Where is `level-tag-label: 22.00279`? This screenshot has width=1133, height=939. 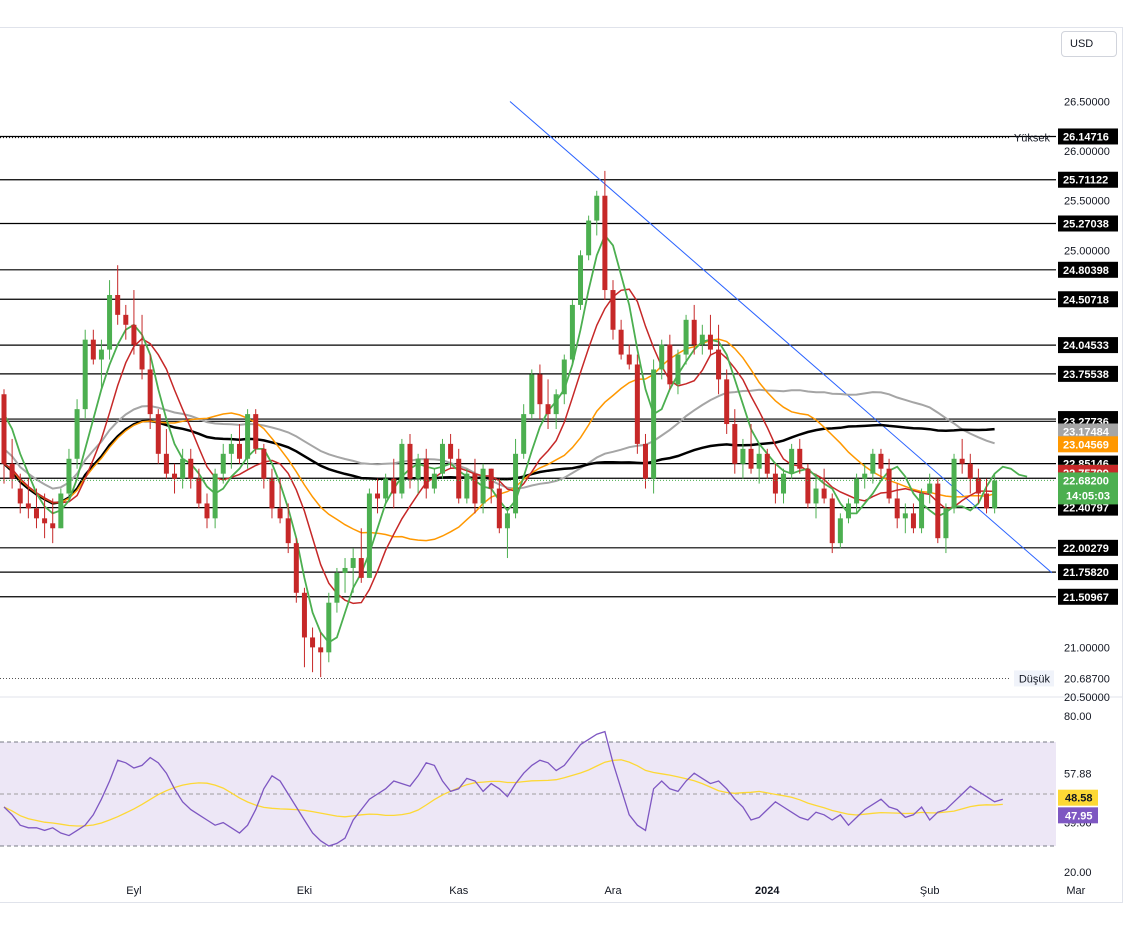
level-tag-label: 22.00279 is located at coordinates (1086, 549).